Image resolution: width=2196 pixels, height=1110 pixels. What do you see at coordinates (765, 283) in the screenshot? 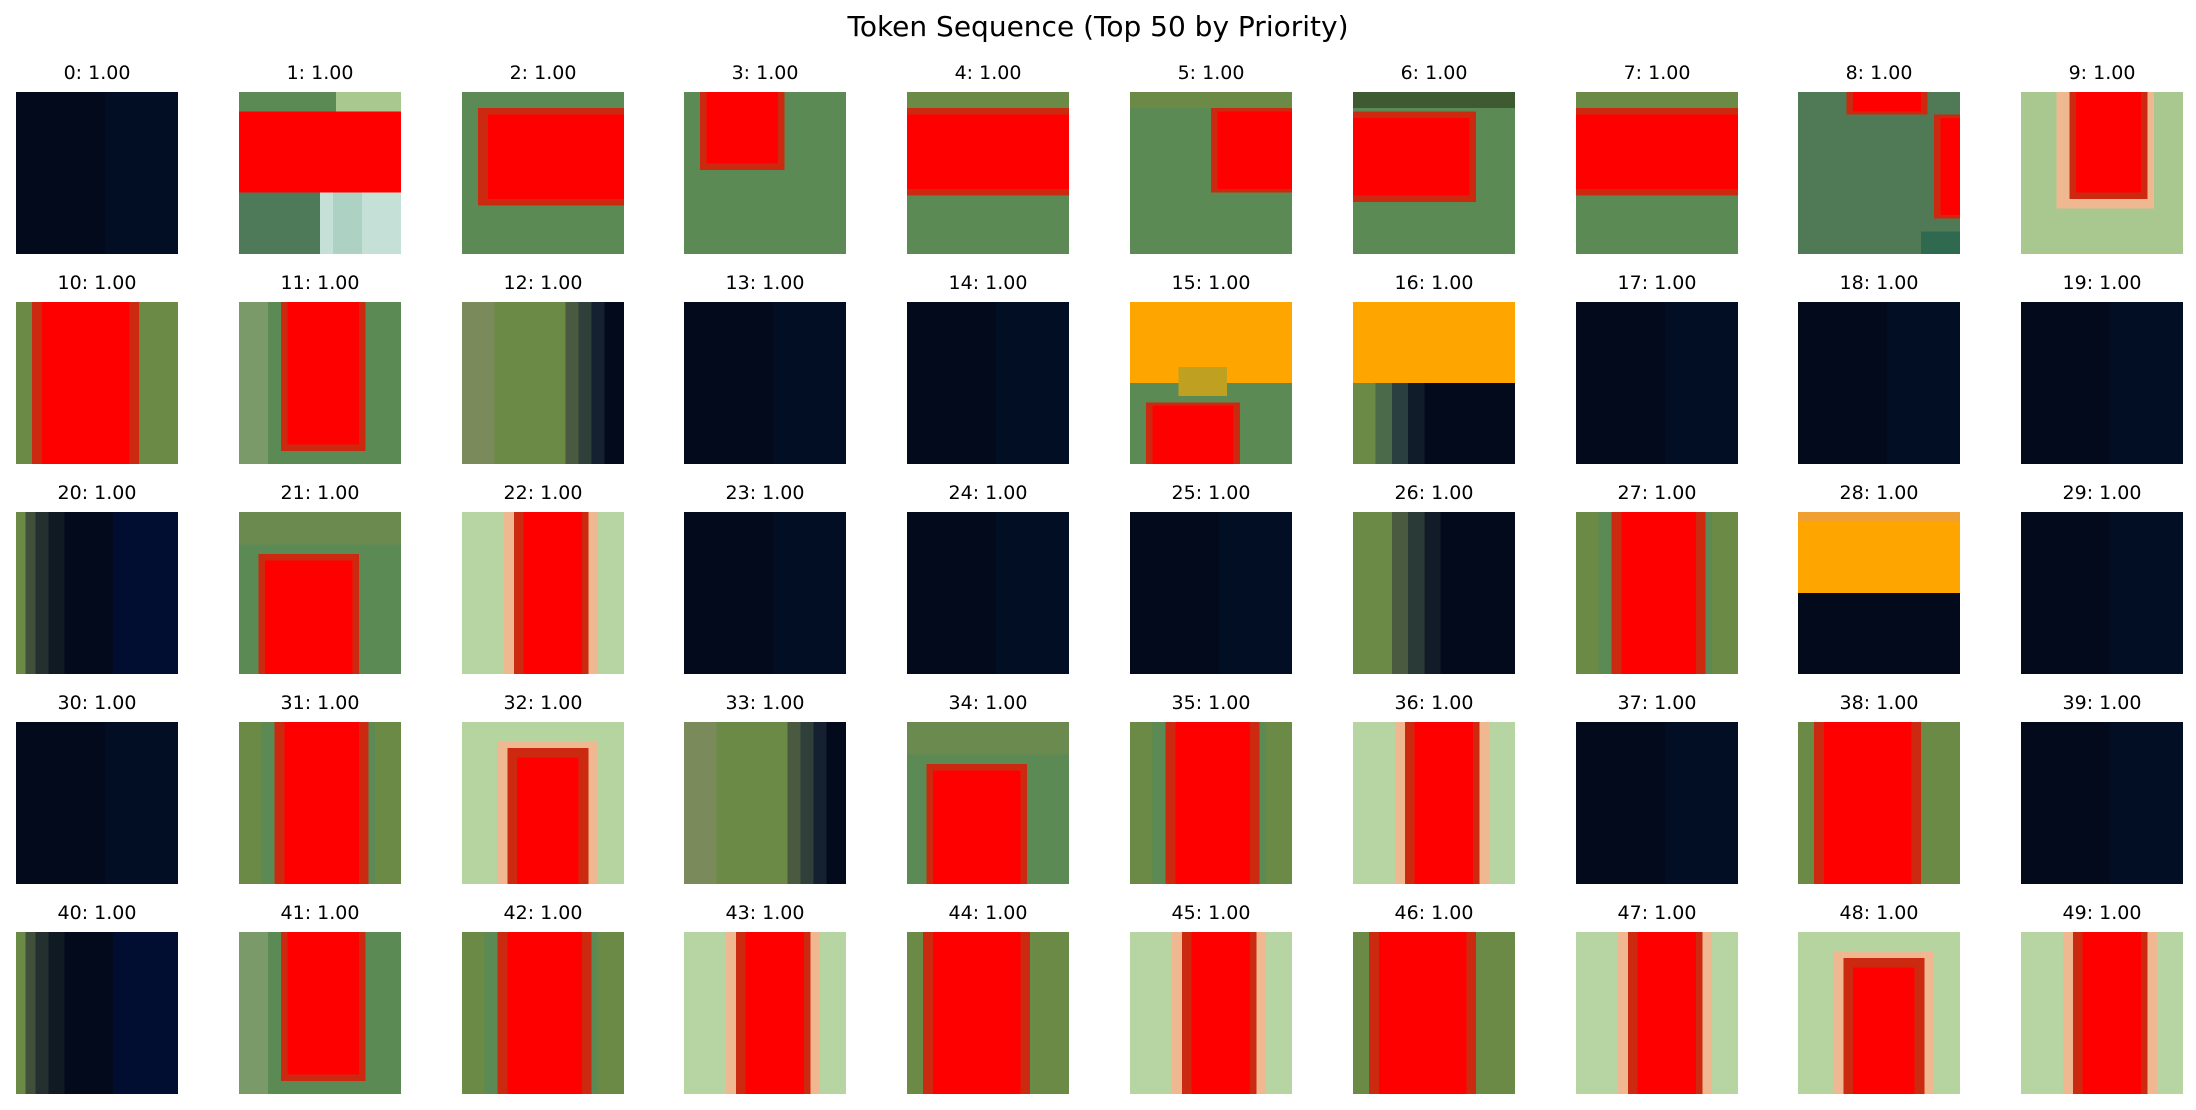
I see `token-label: 13: 1.00` at bounding box center [765, 283].